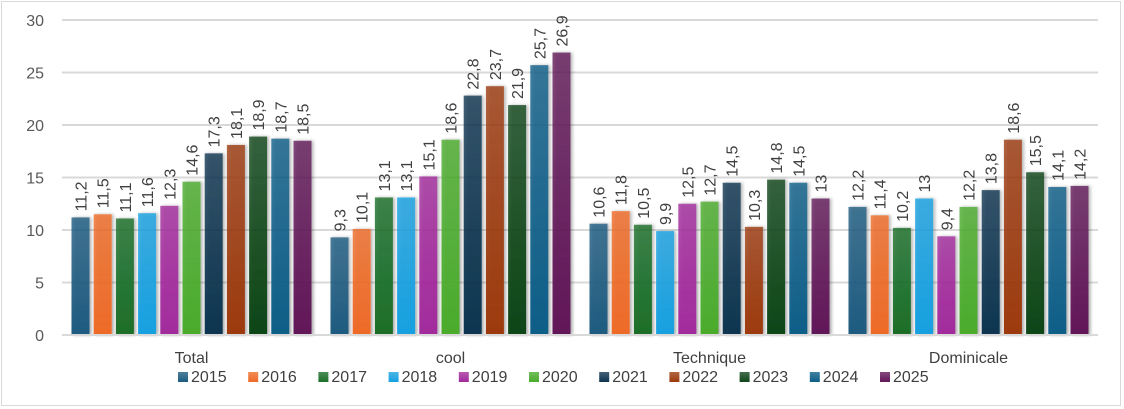 Image resolution: width=1124 pixels, height=409 pixels. What do you see at coordinates (193, 159) in the screenshot?
I see `data-label: 14,6` at bounding box center [193, 159].